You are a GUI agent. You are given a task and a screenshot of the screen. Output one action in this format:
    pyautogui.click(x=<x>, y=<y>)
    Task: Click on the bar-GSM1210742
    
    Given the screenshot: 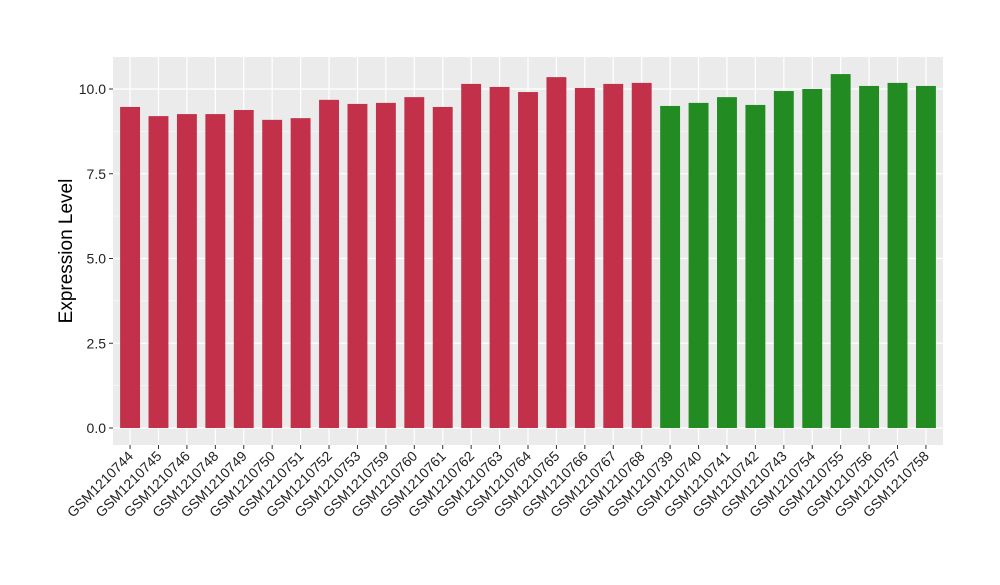 What is the action you would take?
    pyautogui.click(x=755, y=266)
    